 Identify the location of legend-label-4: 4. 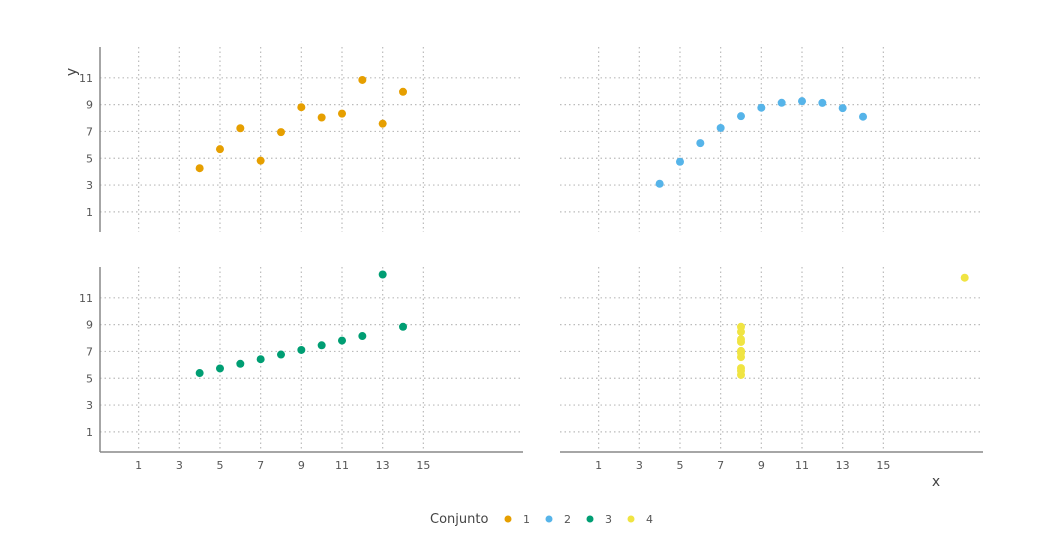
(649, 519).